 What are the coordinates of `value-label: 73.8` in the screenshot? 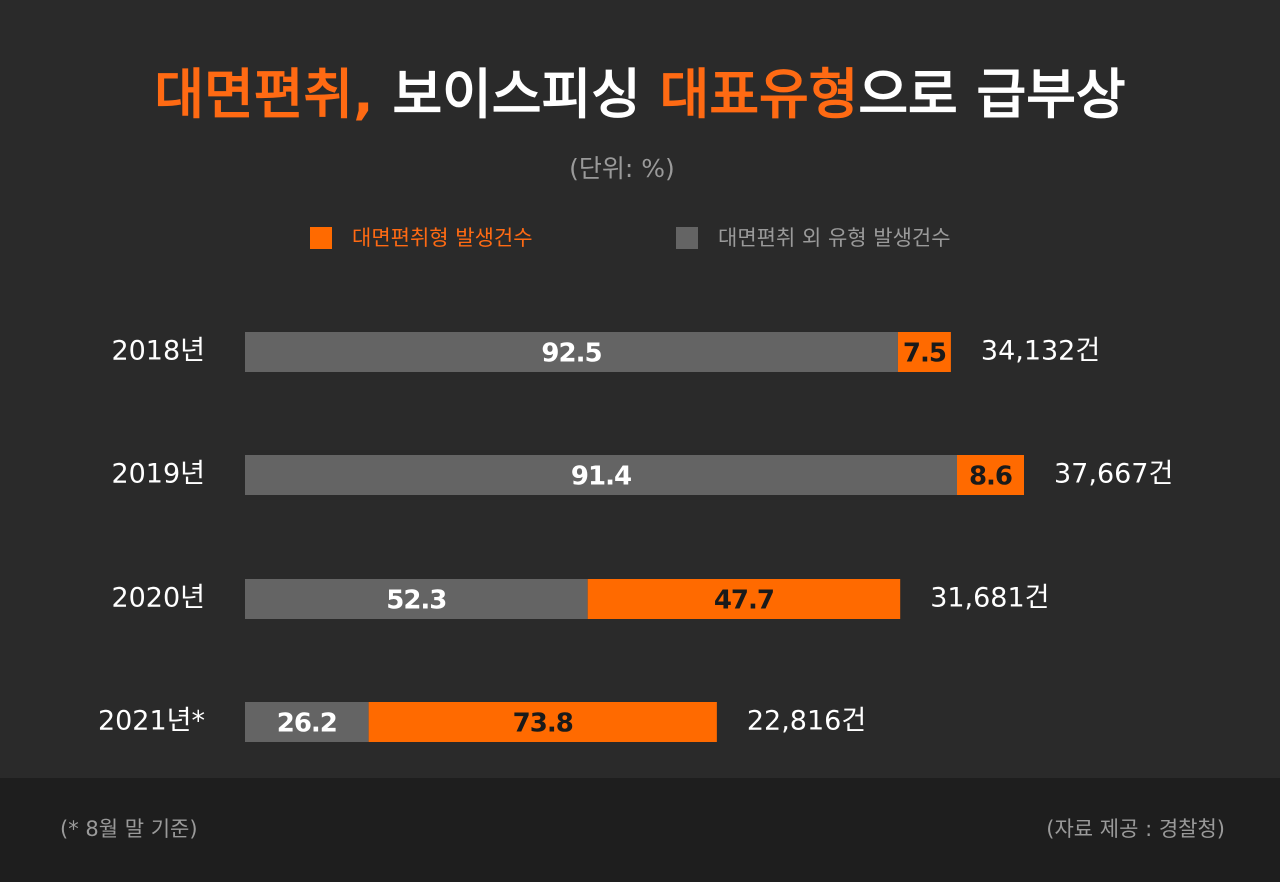 It's located at (543, 724).